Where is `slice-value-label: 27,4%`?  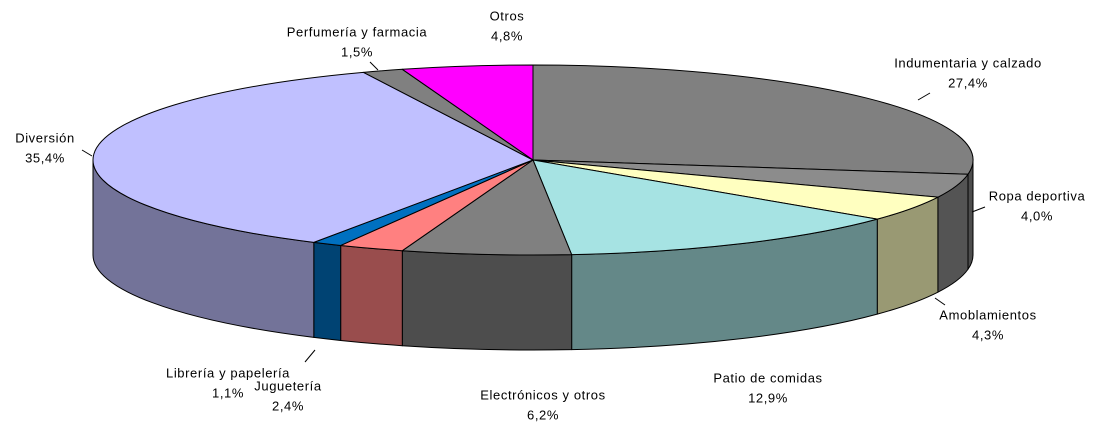
slice-value-label: 27,4% is located at coordinates (968, 82).